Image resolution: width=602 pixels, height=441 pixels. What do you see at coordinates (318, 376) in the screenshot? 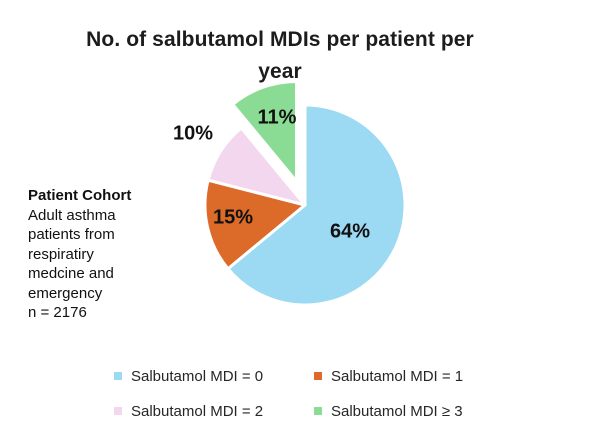
I see `legend-swatch-mdi-1-icon` at bounding box center [318, 376].